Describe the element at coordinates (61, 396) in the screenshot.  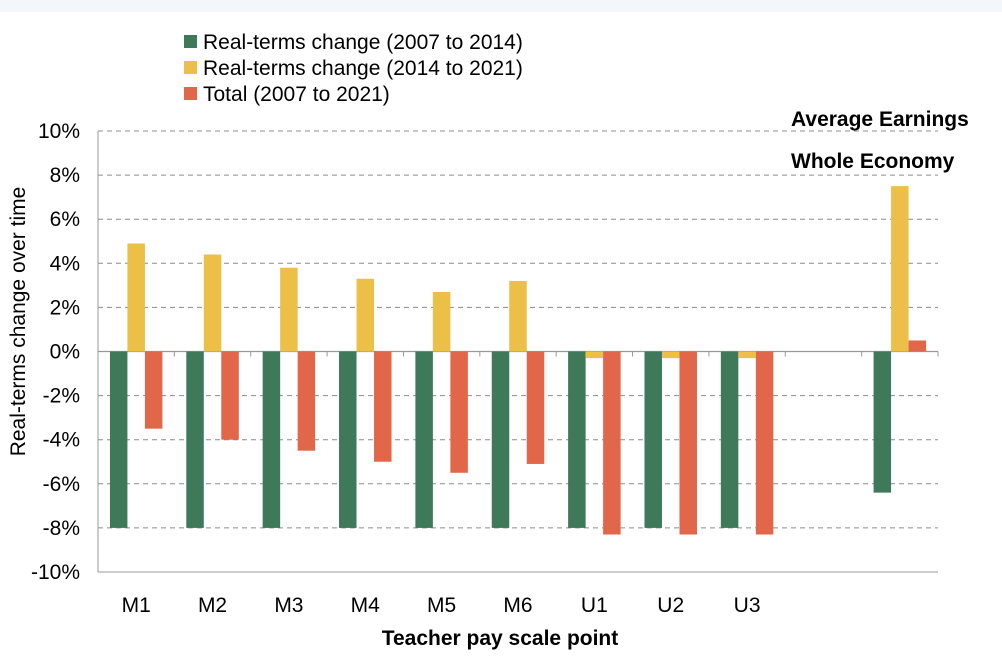
I see `y-tick-label: -2%` at that location.